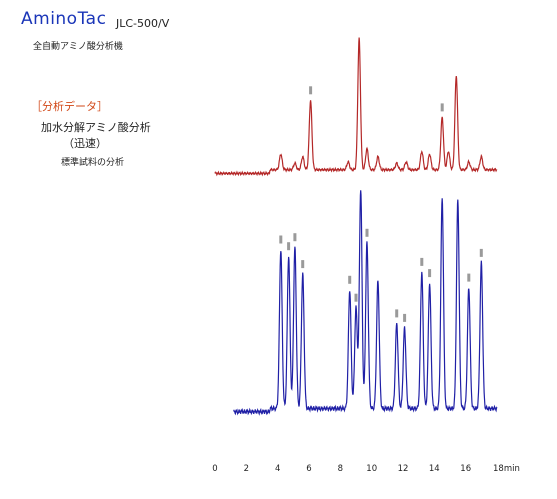 Image resolution: width=557 pixels, height=499 pixels. Describe the element at coordinates (356, 107) in the screenshot. I see `upper-trace-line` at that location.